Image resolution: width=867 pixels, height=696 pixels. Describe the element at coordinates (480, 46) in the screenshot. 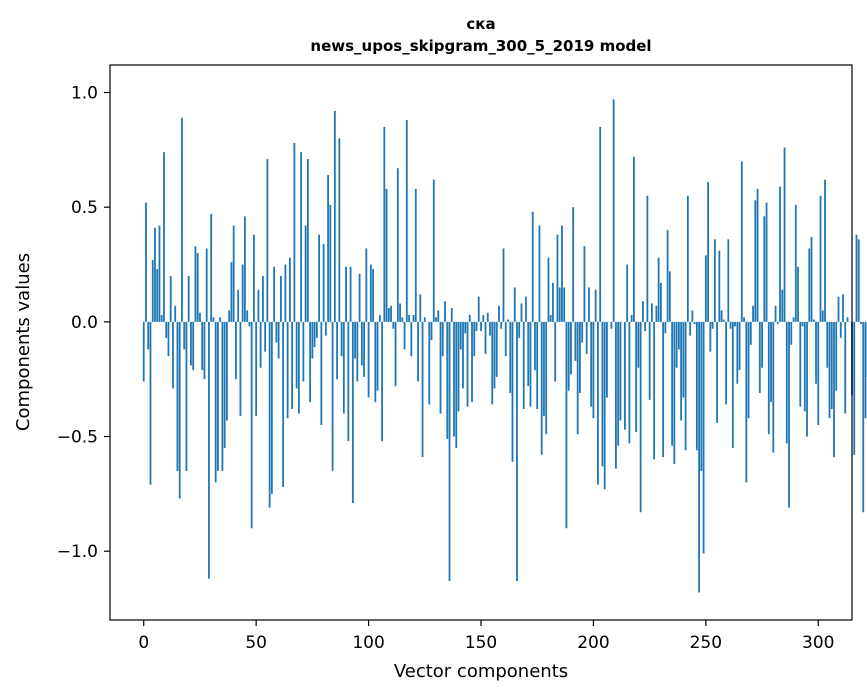

I see `chart-subtitle: news_upos_skipgram_300_5_2019 model` at that location.